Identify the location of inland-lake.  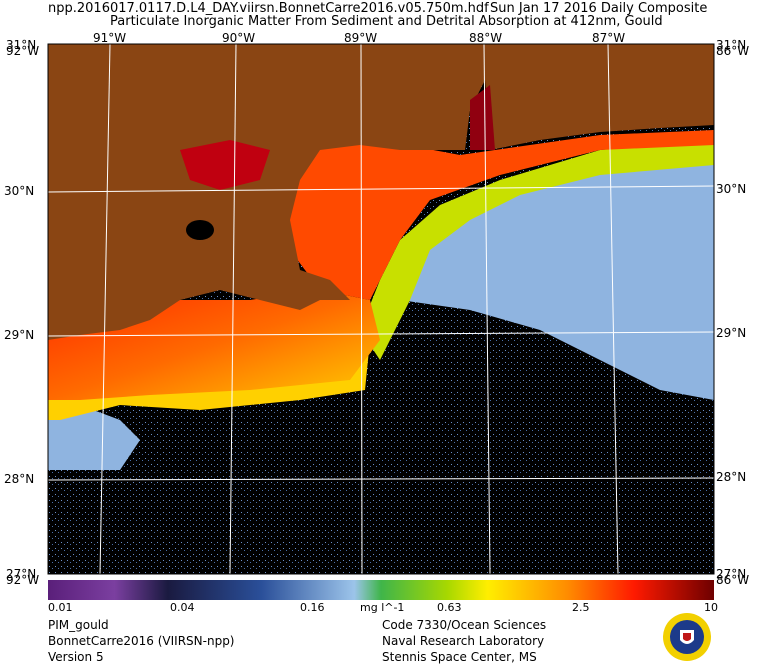
(200, 230).